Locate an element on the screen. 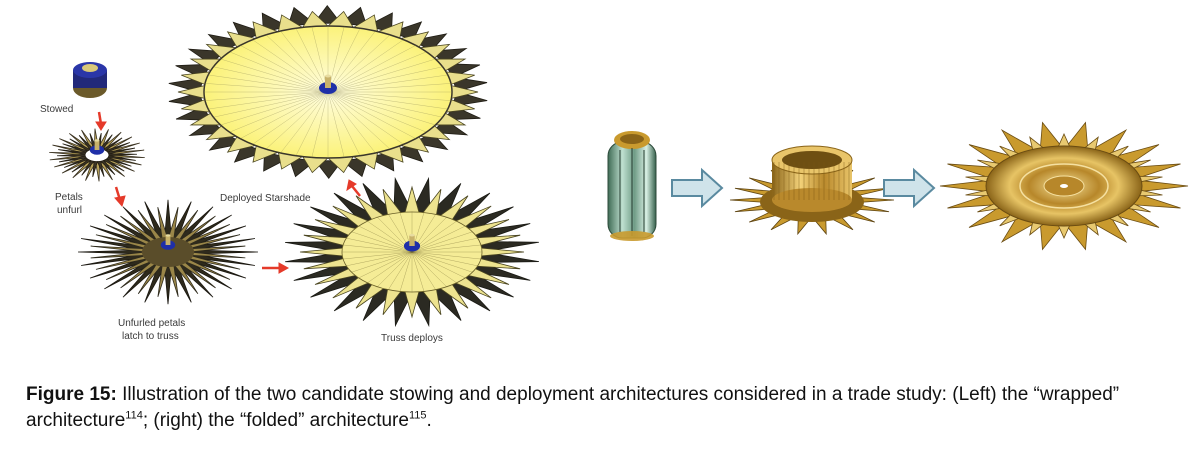 The height and width of the screenshot is (452, 1199). petals-unfurl-label-line1: Petals is located at coordinates (69, 197).